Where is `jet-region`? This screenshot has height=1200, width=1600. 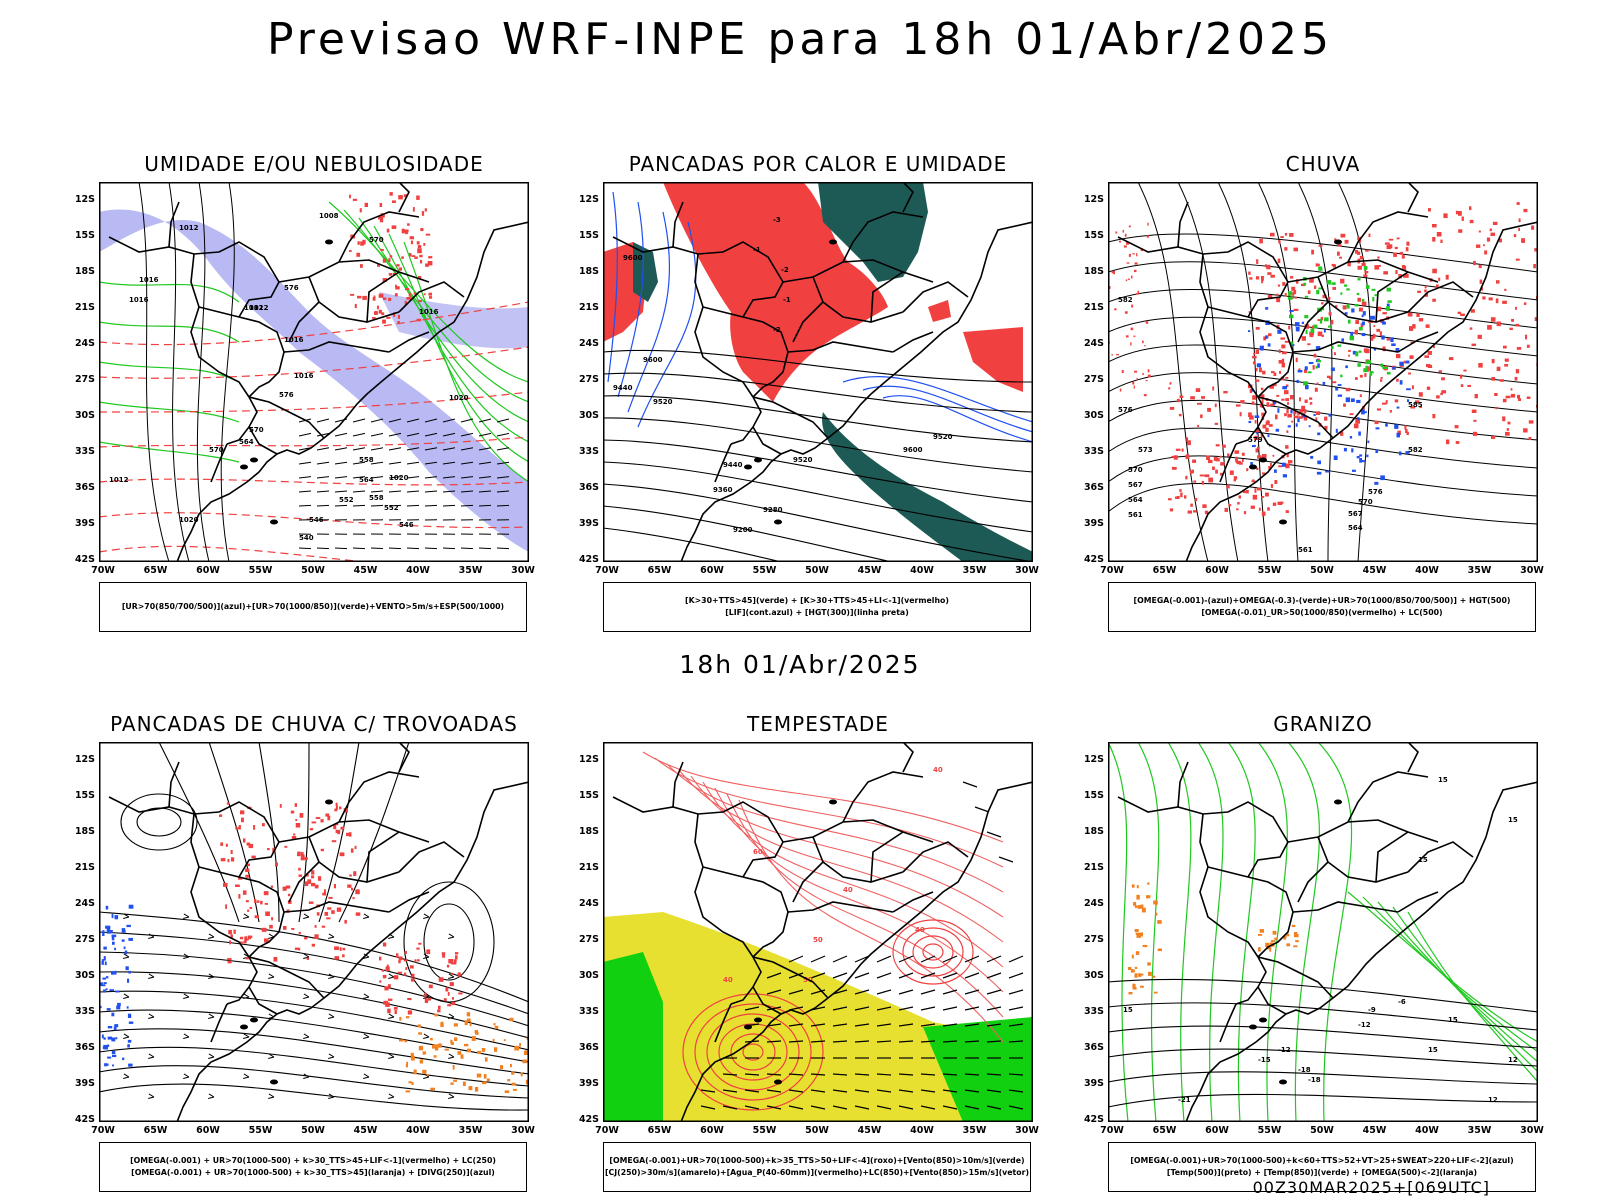 jet-region is located at coordinates (818, 1017).